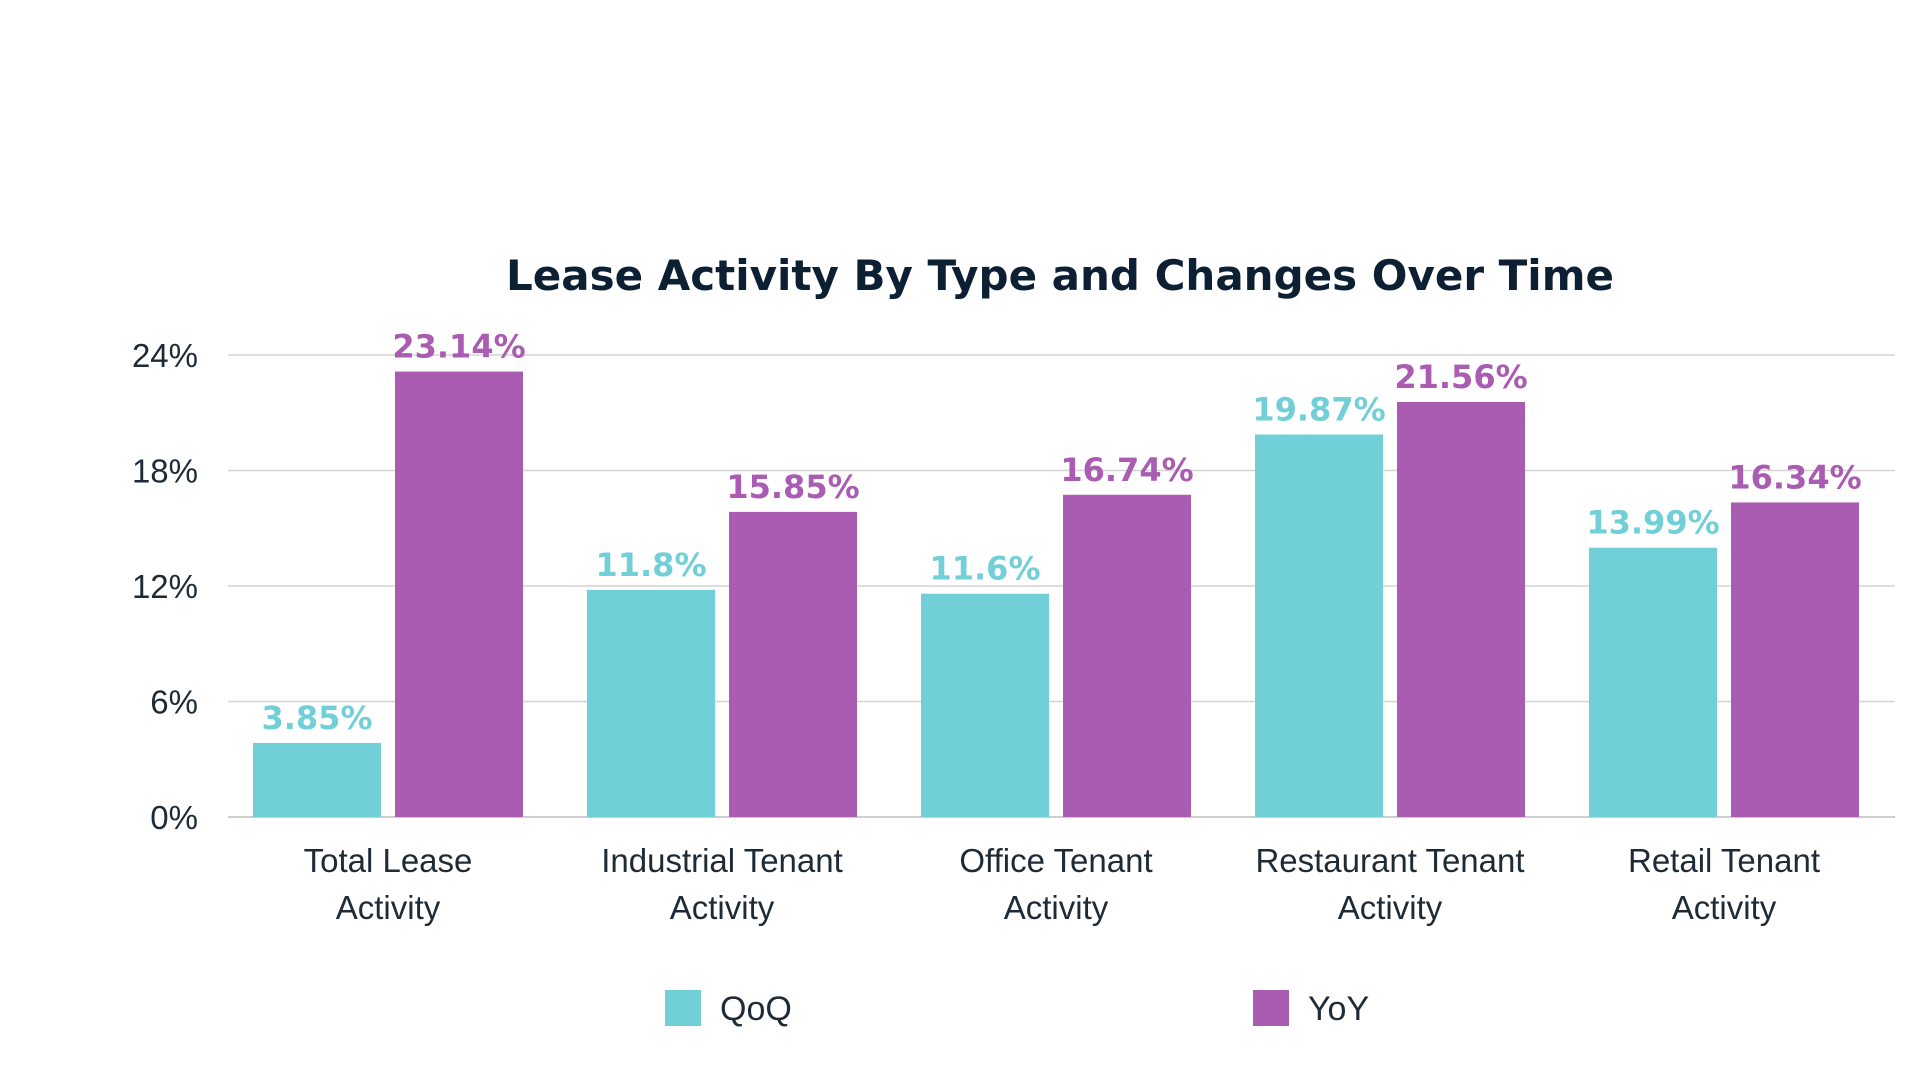 Image resolution: width=1920 pixels, height=1080 pixels. What do you see at coordinates (1017, 1009) in the screenshot?
I see `legend: QoQ YoY` at bounding box center [1017, 1009].